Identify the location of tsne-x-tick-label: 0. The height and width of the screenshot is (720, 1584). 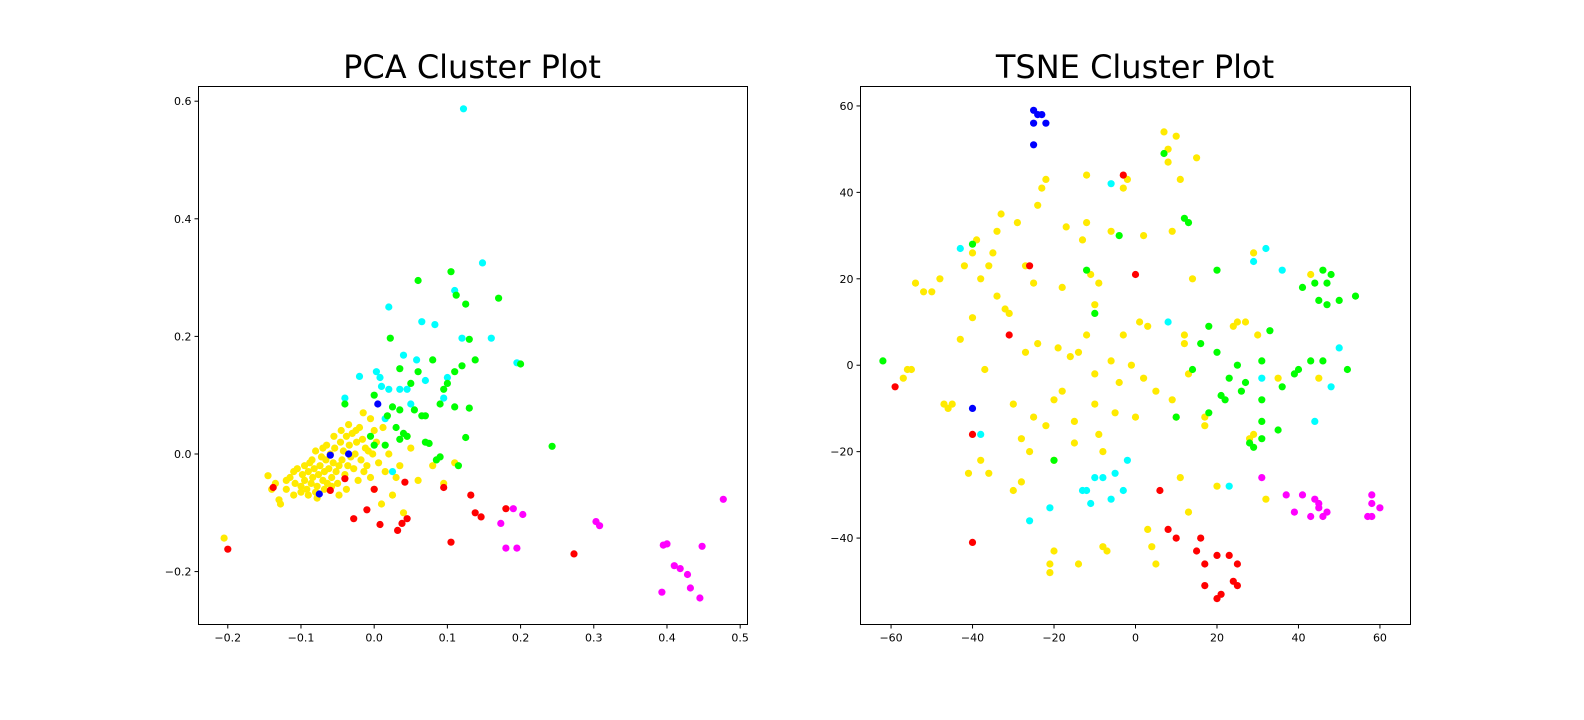
(1135, 638).